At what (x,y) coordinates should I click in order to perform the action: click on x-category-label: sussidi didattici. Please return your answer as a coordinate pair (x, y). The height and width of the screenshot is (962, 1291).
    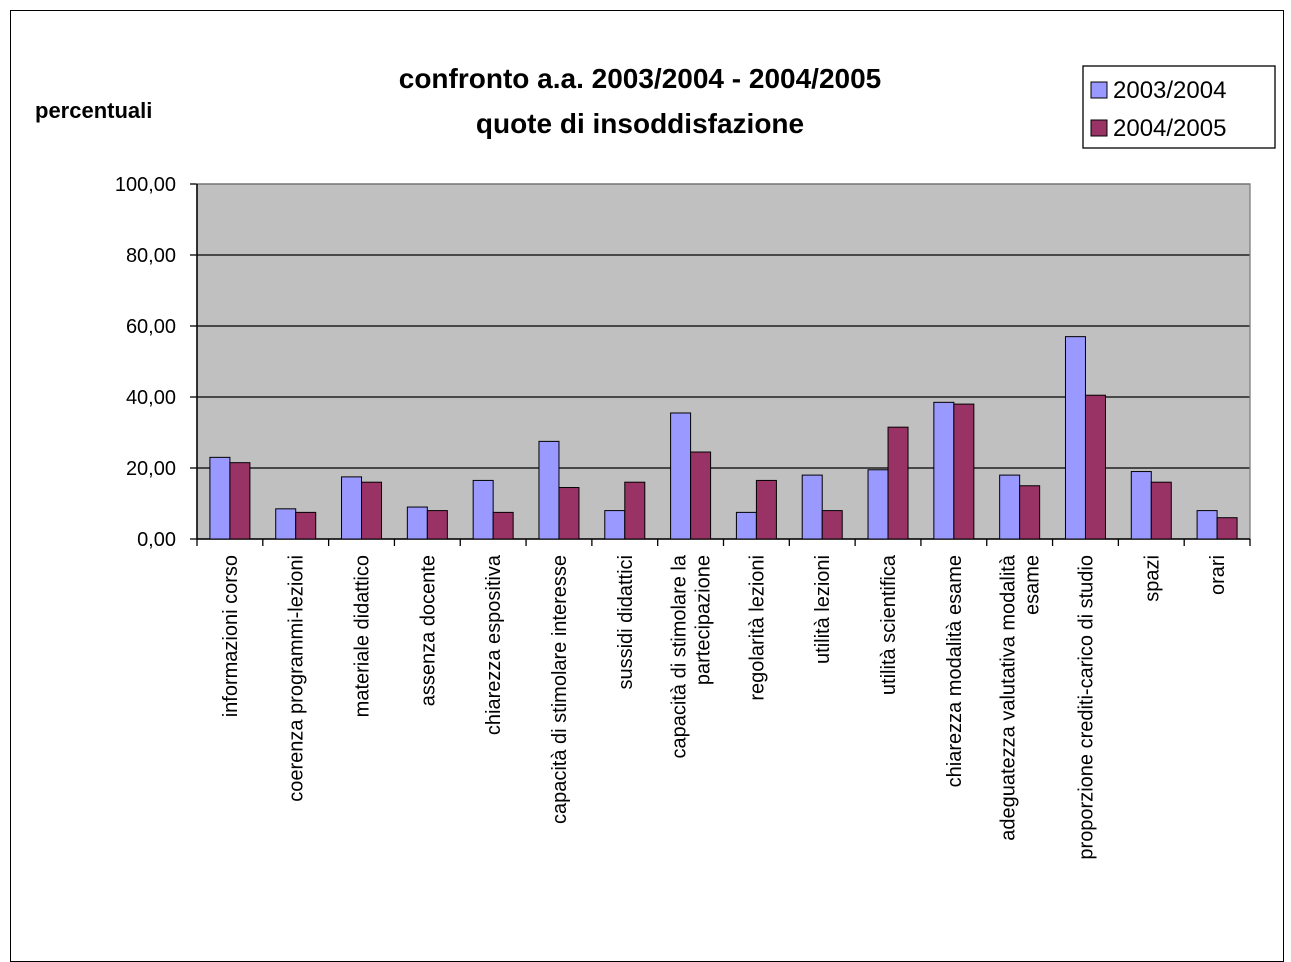
    Looking at the image, I should click on (626, 622).